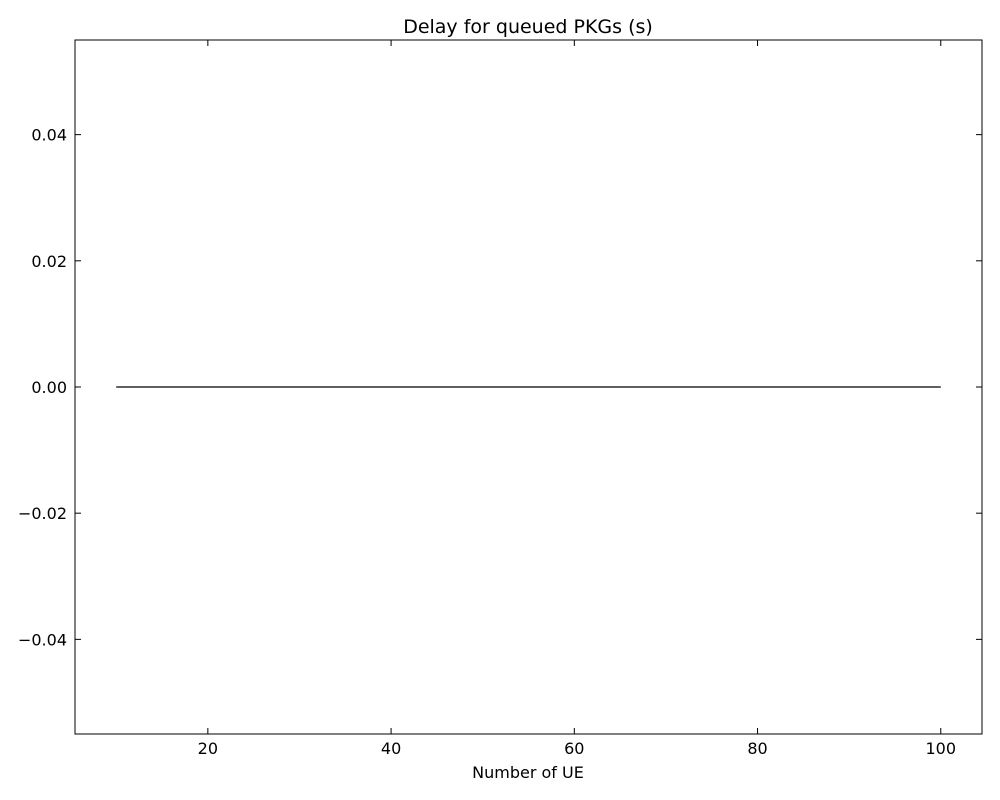 The image size is (1000, 800). Describe the element at coordinates (757, 748) in the screenshot. I see `x-tick-label: 80` at that location.